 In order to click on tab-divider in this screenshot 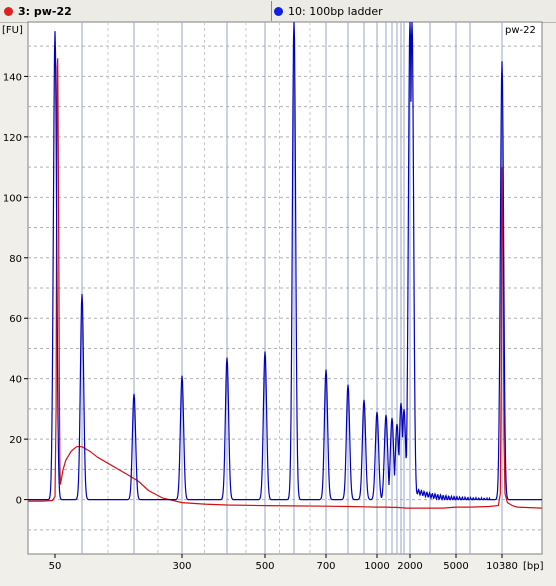, I will do `click(271, 11)`.